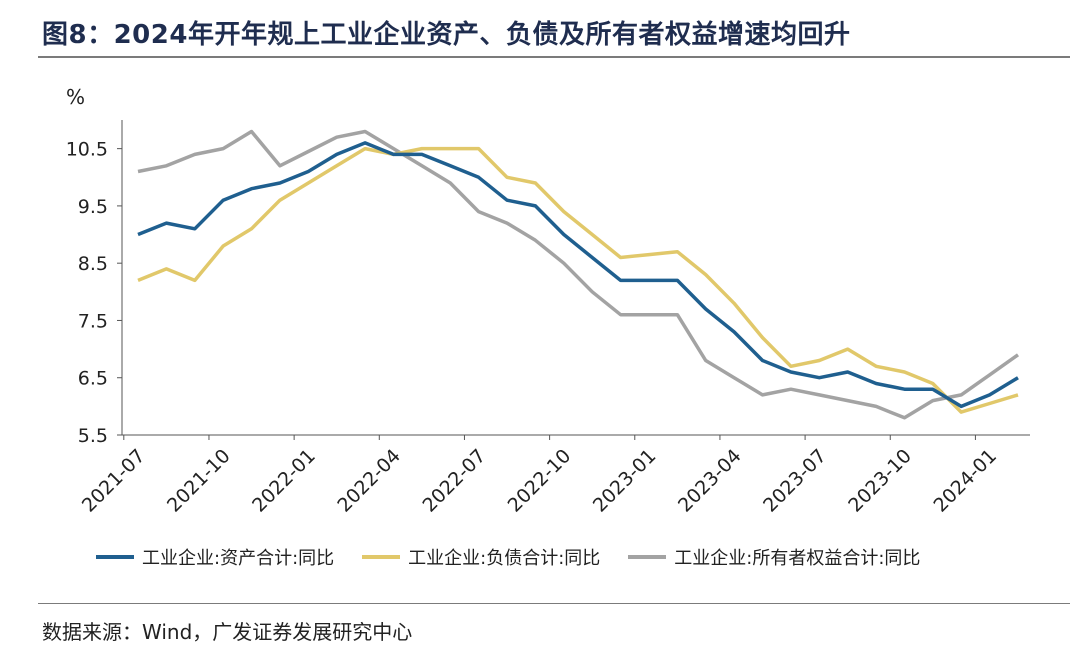 The width and height of the screenshot is (1080, 654). I want to click on legend-label: 工业企业:负债合计:同比, so click(504, 558).